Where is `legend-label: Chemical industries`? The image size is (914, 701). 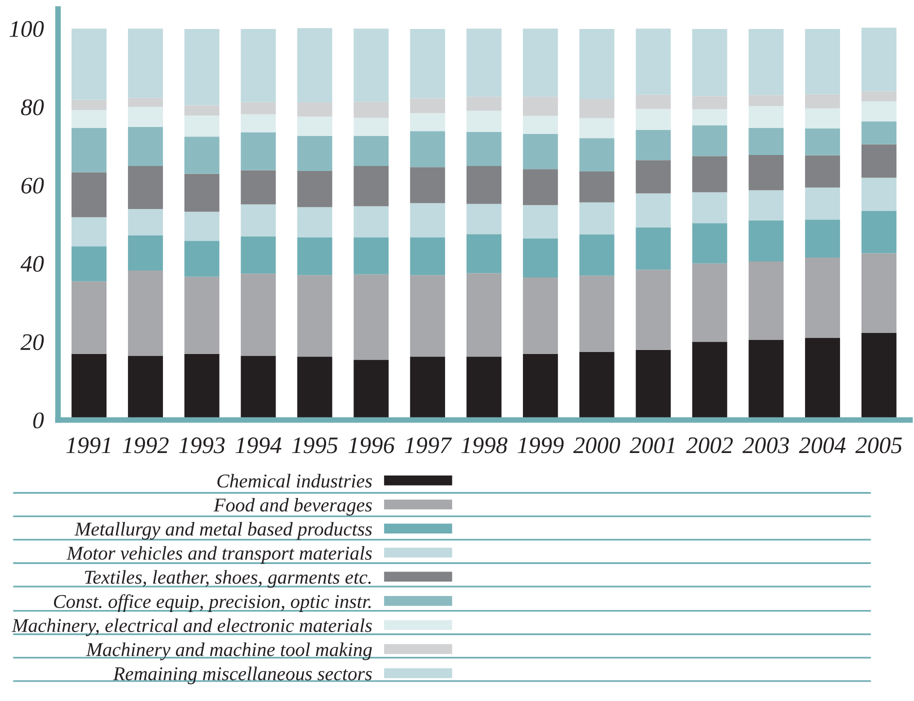 legend-label: Chemical industries is located at coordinates (294, 481).